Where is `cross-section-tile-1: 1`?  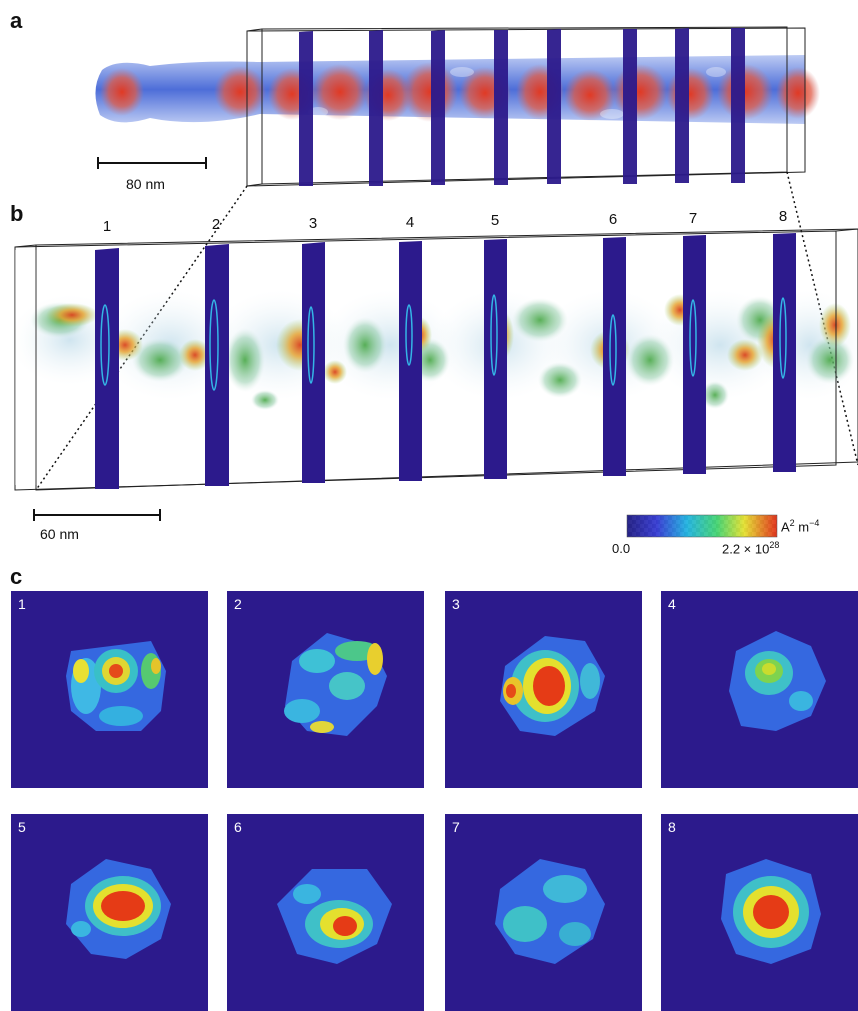
cross-section-tile-1: 1 is located at coordinates (109, 689).